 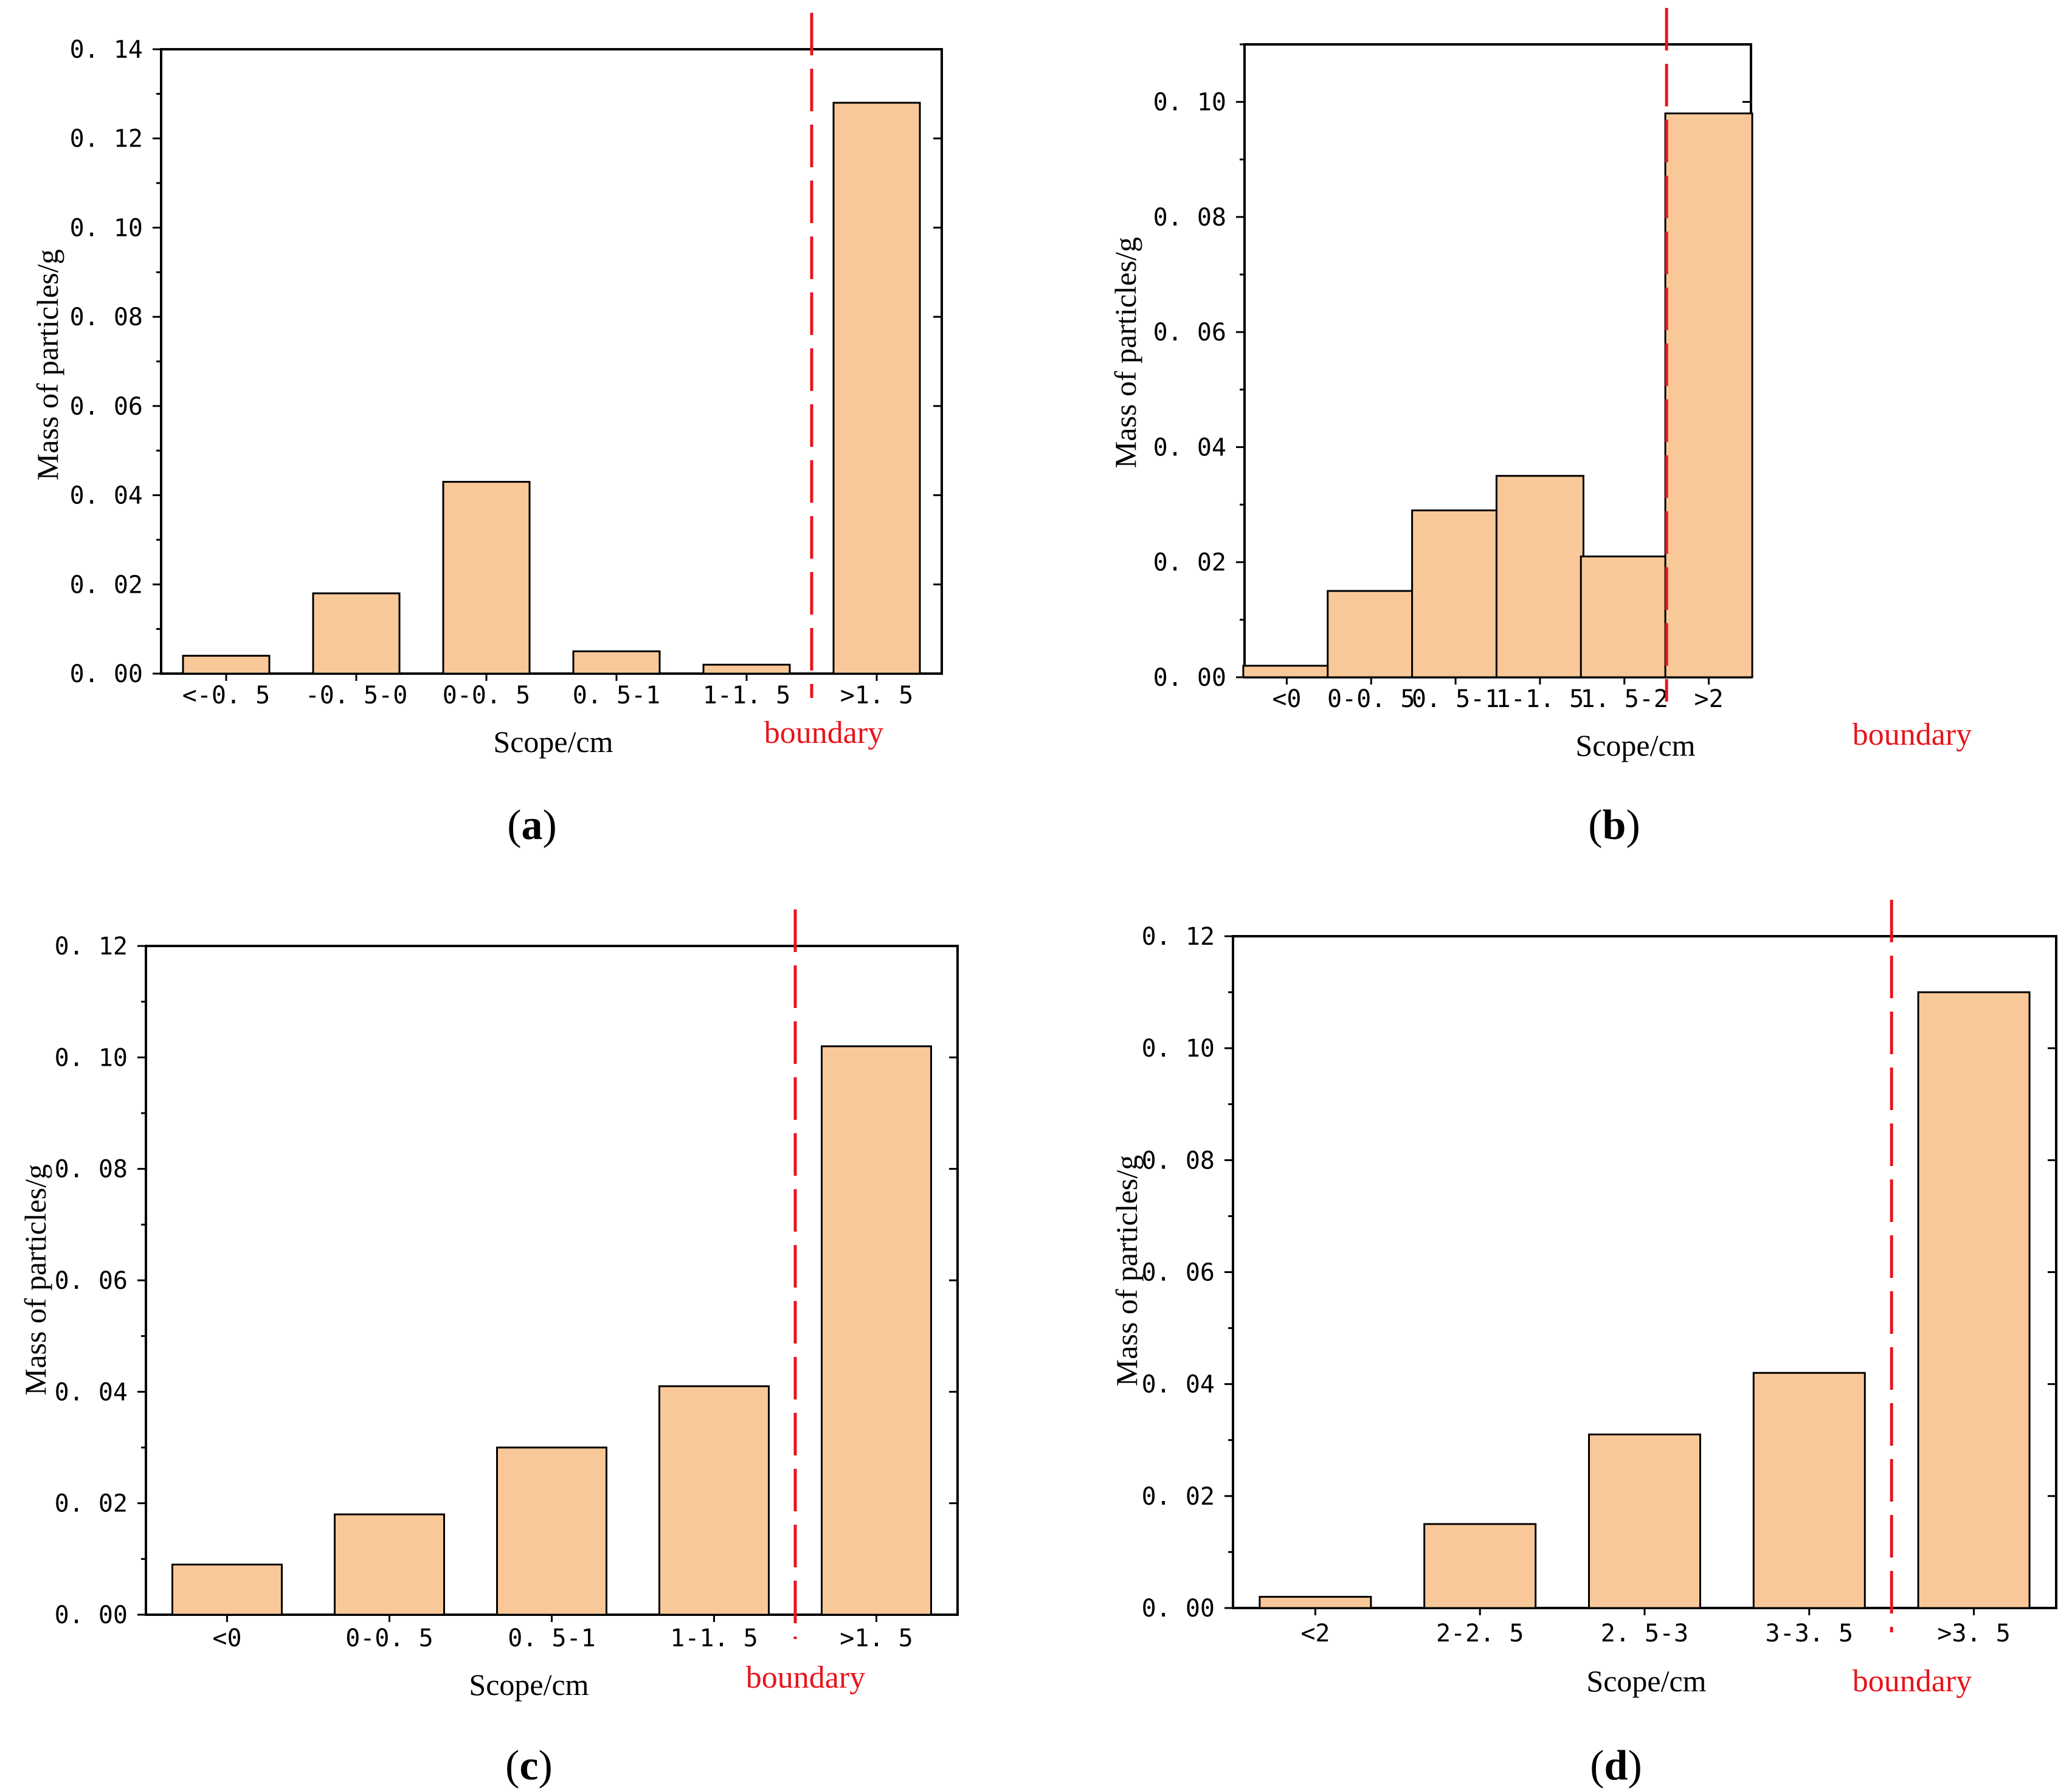 I want to click on panel-caption-letter: c, so click(x=528, y=1766).